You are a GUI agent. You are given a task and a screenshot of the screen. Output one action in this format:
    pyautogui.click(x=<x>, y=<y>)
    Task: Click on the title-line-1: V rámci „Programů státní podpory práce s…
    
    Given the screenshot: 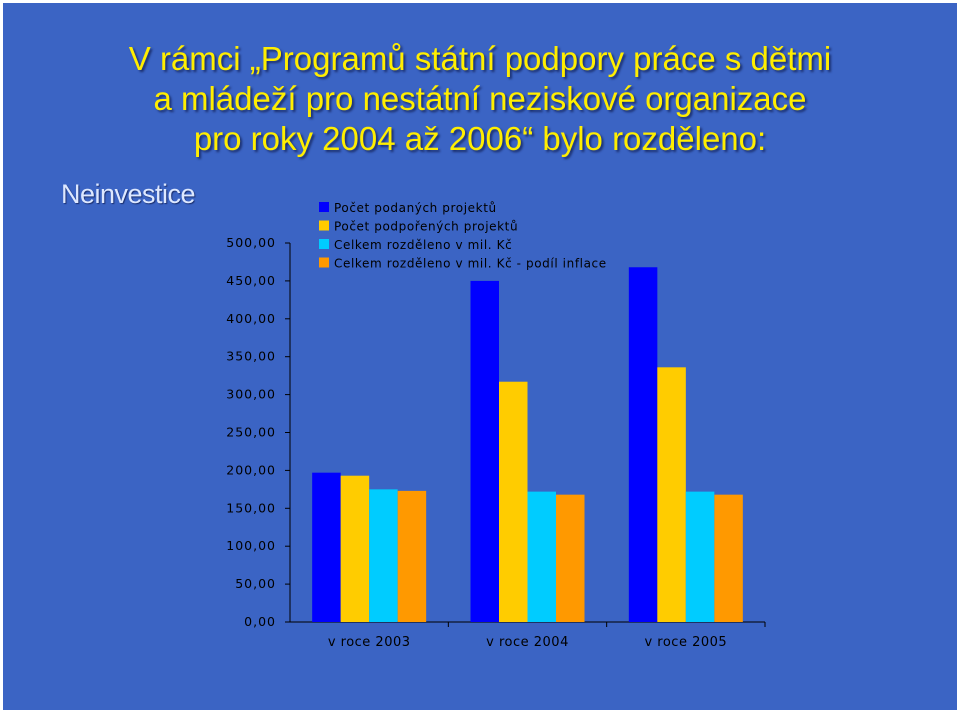 What is the action you would take?
    pyautogui.click(x=480, y=58)
    